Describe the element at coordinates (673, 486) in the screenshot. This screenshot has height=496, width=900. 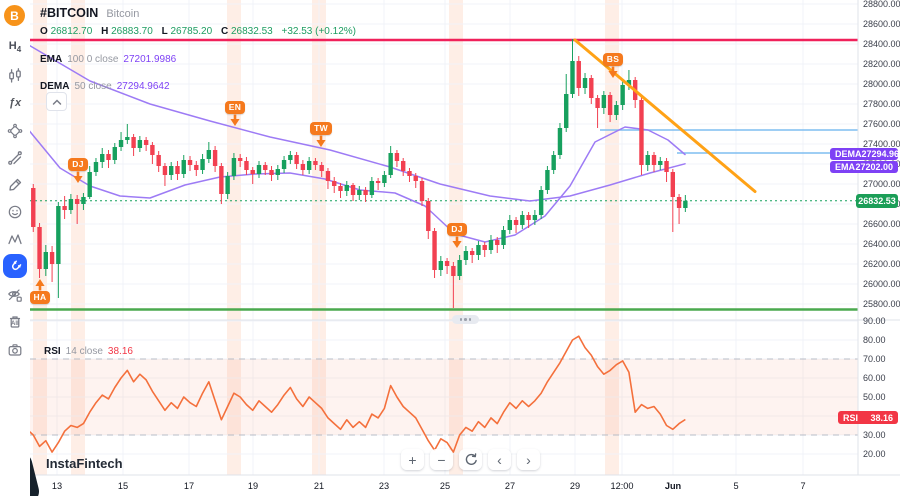
I see `svg-text: Jun` at that location.